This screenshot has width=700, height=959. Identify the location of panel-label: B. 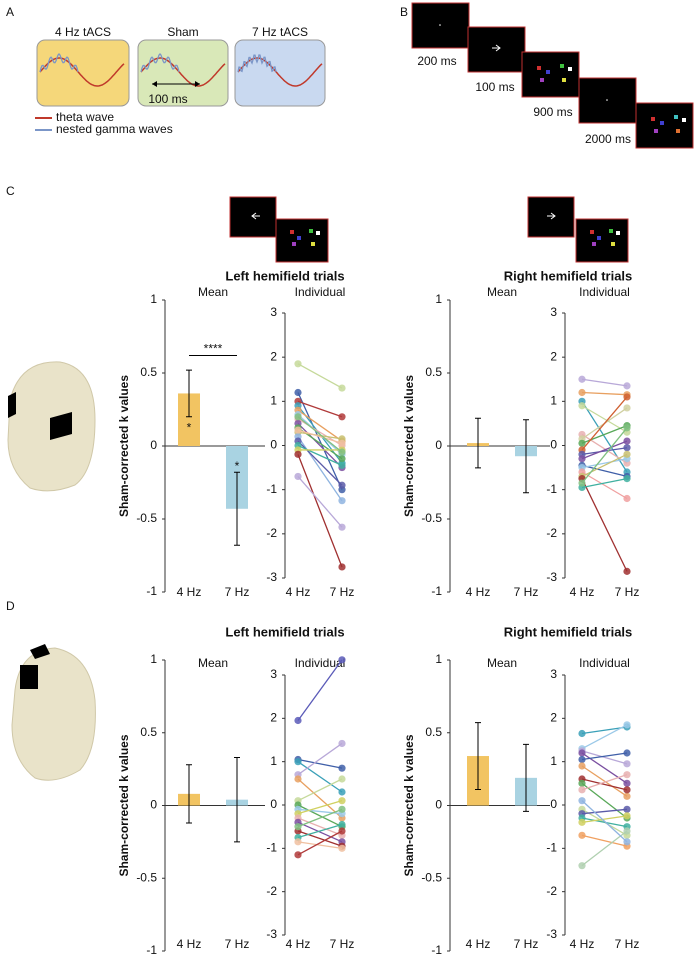
(404, 12).